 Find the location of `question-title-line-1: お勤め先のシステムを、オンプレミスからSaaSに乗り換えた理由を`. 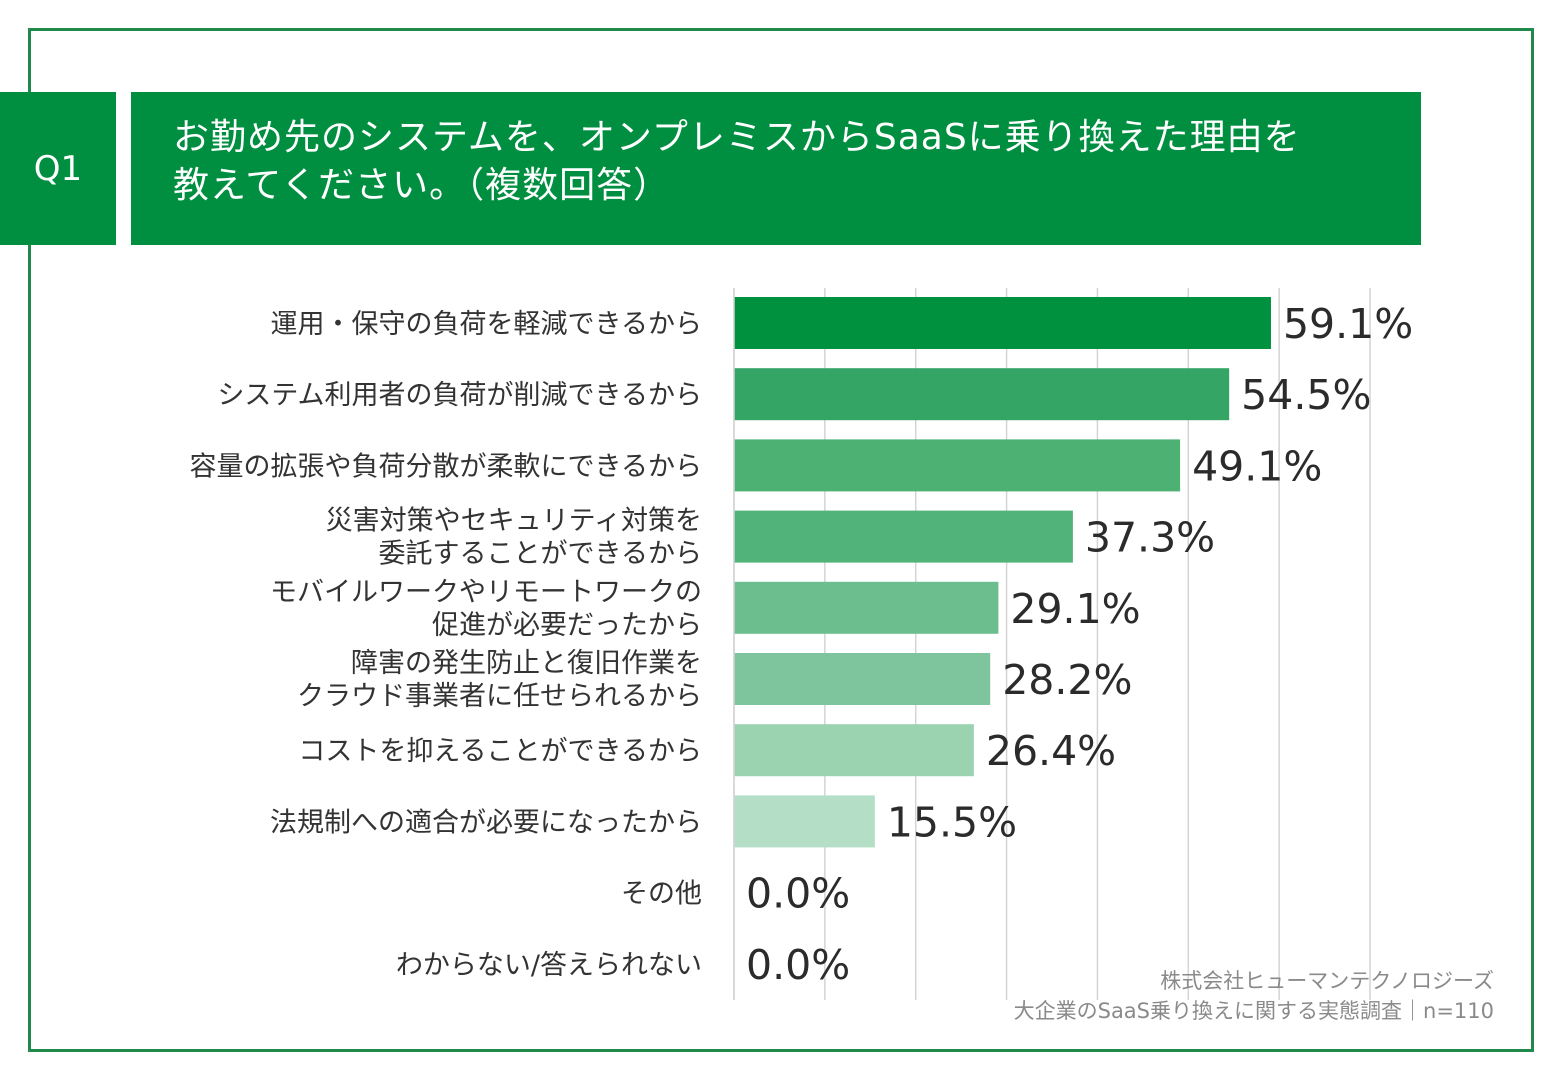

question-title-line-1: お勤め先のシステムを、オンプレミスからSaaSに乗り換えた理由を is located at coordinates (737, 137).